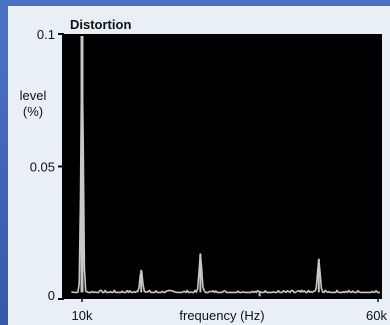 The height and width of the screenshot is (325, 390). I want to click on x-axis-label: frequency (Hz), so click(221, 315).